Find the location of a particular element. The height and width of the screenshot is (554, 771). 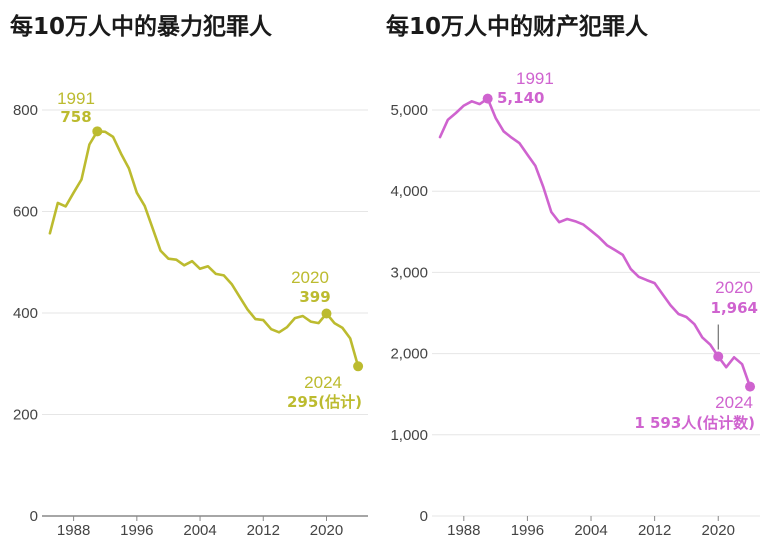

annotation-value: 1,964 is located at coordinates (734, 308).